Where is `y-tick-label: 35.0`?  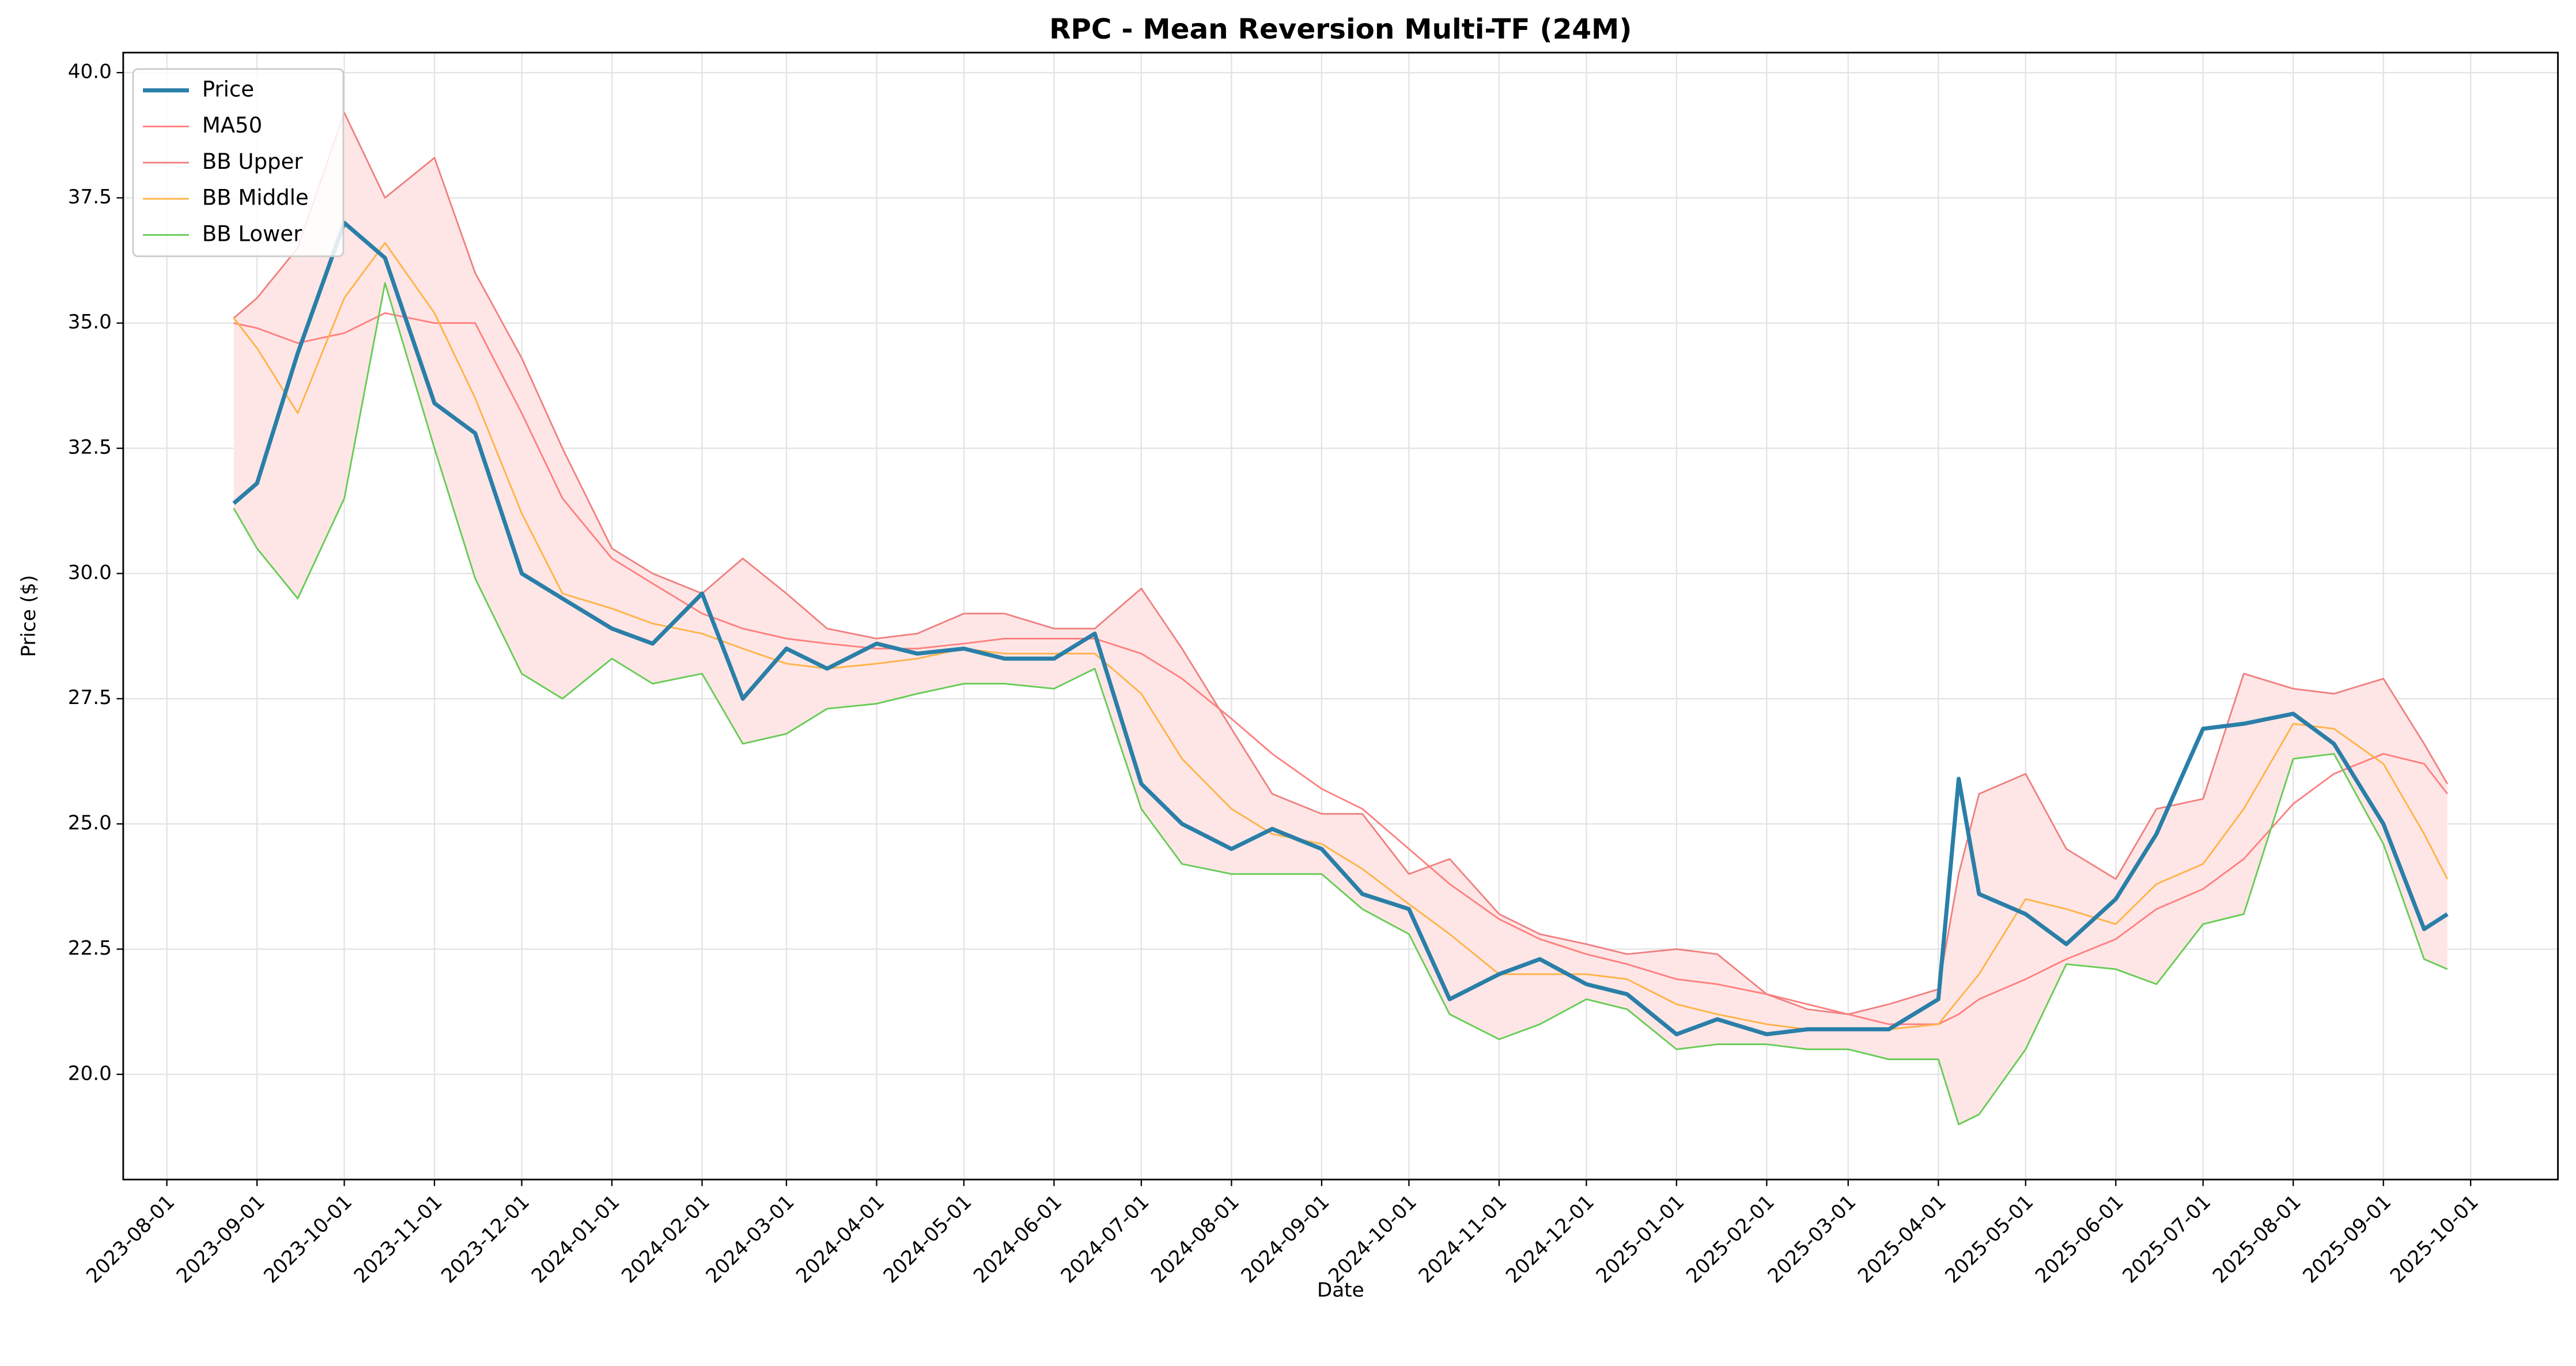 y-tick-label: 35.0 is located at coordinates (90, 322).